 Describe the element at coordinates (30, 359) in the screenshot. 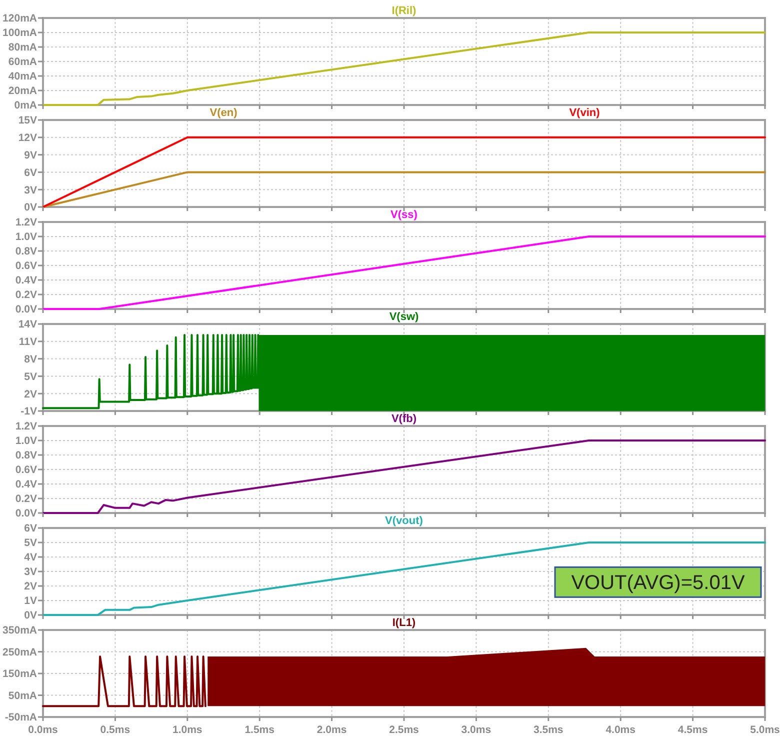

I see `y-tick-label: 8V` at that location.